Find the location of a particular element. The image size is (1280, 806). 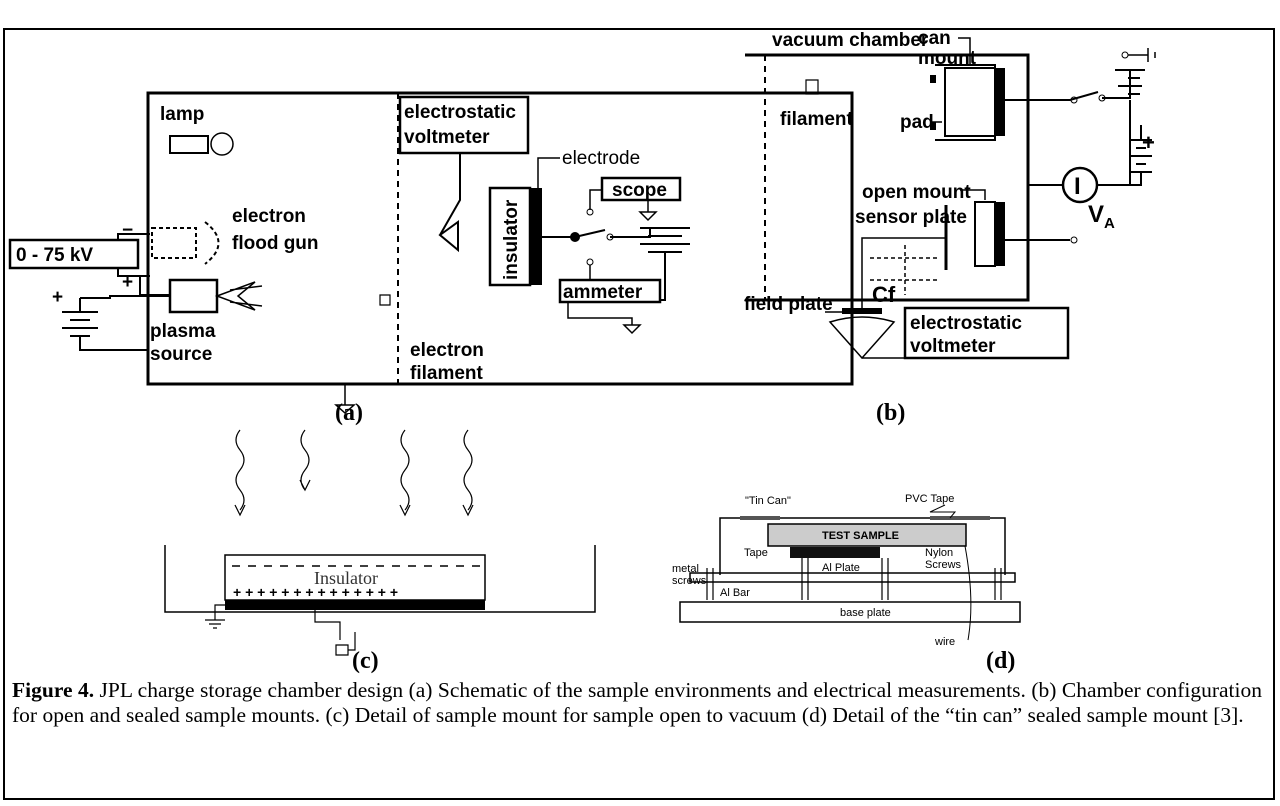

screws is located at coordinates (854, 579).